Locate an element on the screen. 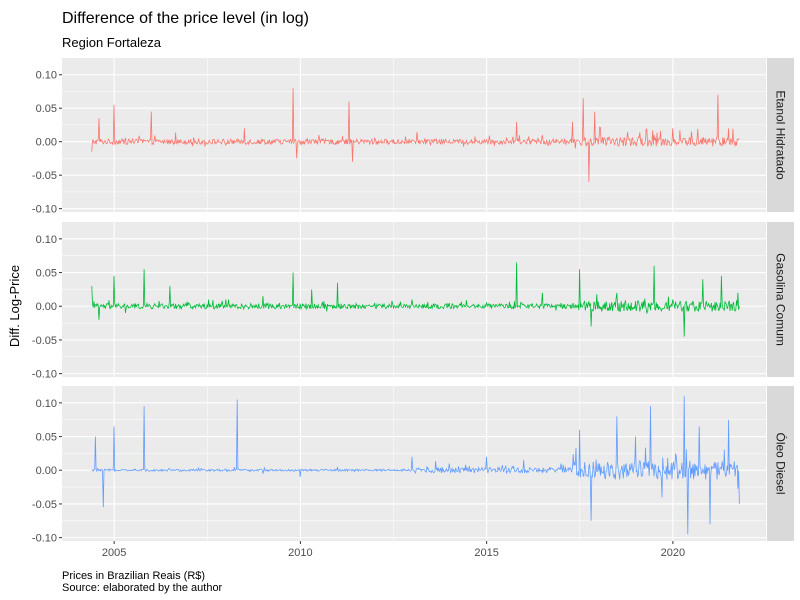 The image size is (800, 600). y-axis-label: Diff. Log-Price is located at coordinates (14, 306).